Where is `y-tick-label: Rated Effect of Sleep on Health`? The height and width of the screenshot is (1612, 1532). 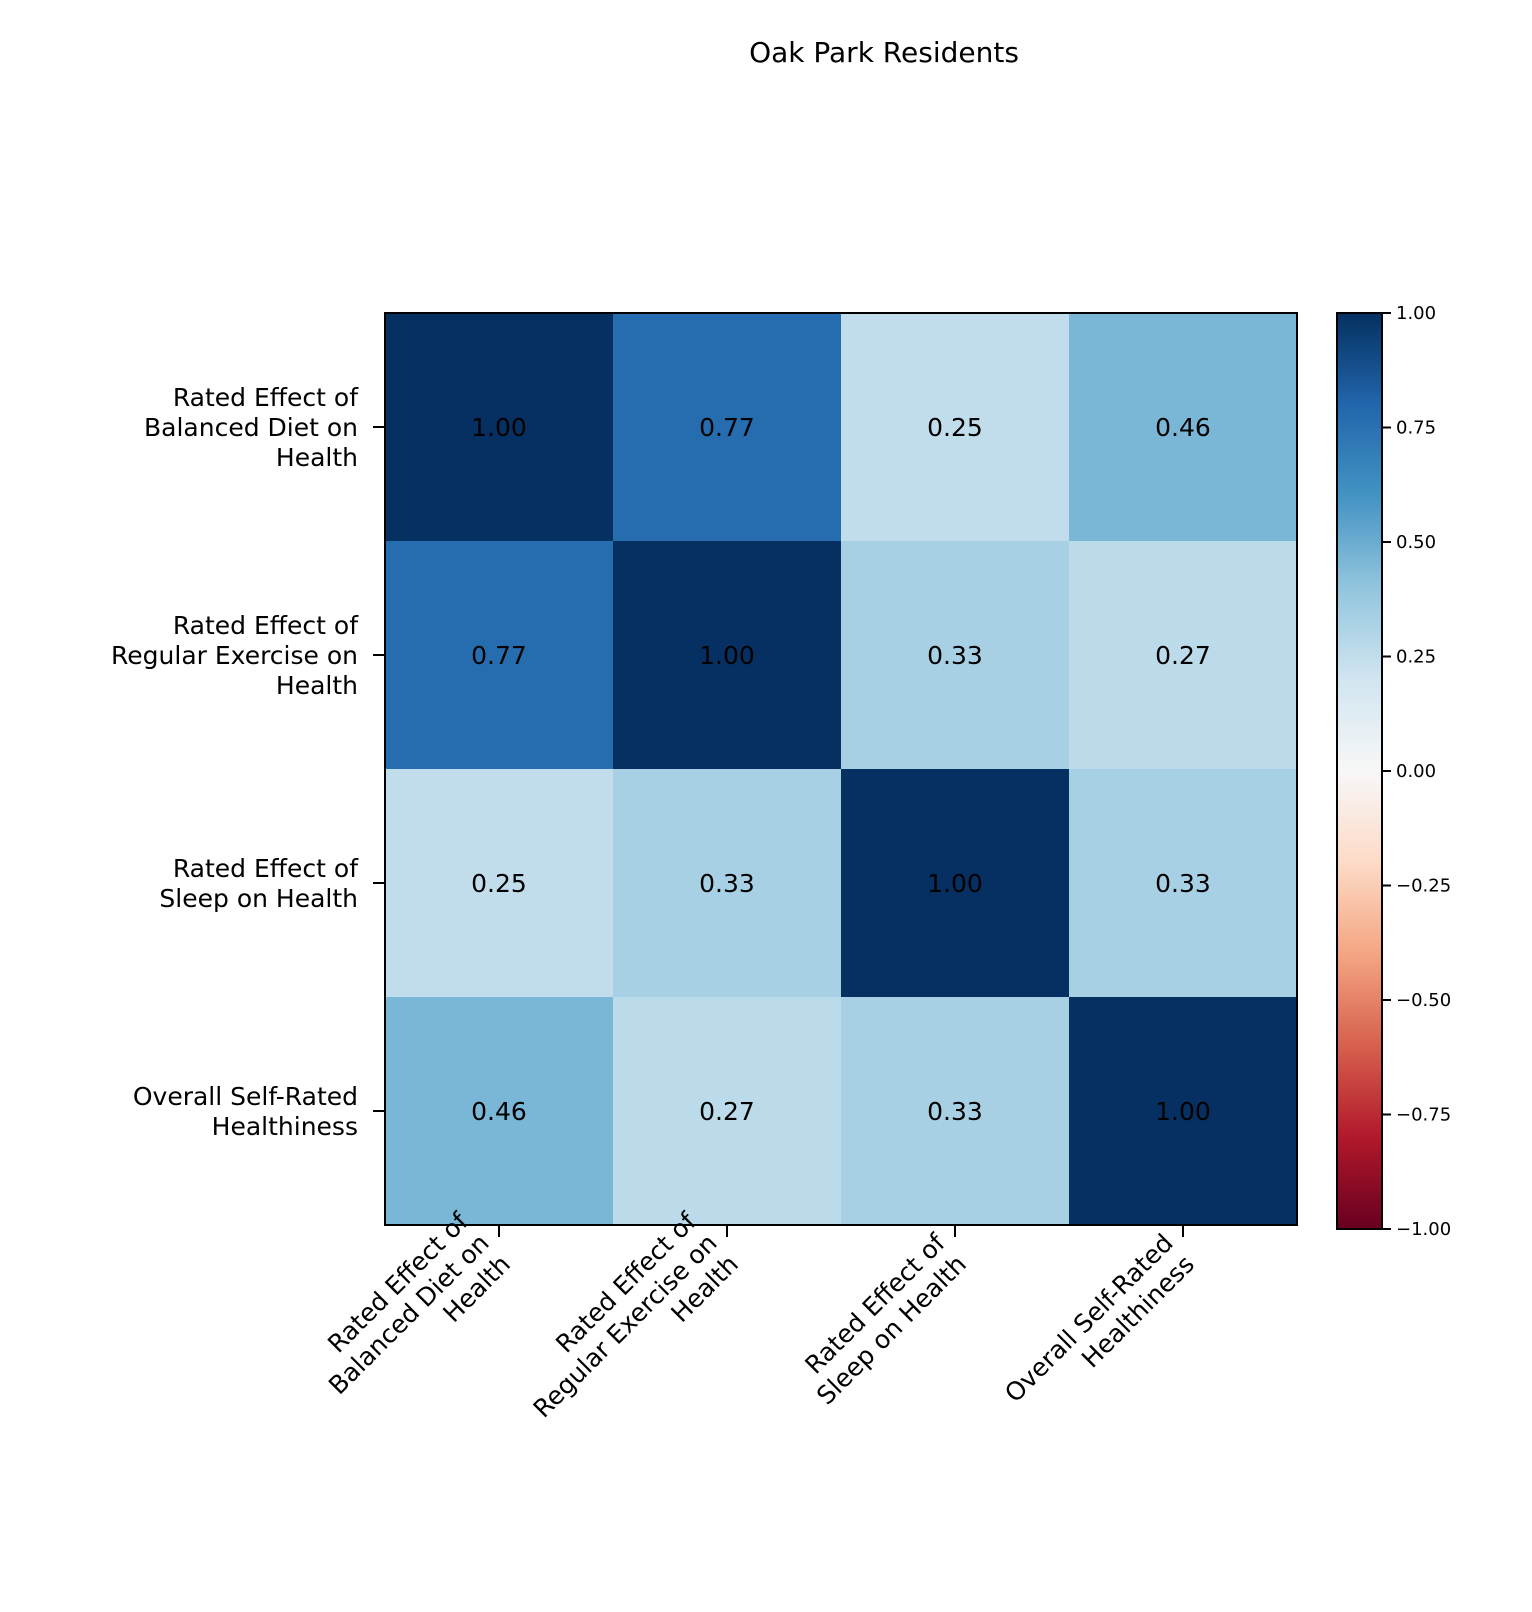 y-tick-label: Rated Effect of Sleep on Health is located at coordinates (259, 883).